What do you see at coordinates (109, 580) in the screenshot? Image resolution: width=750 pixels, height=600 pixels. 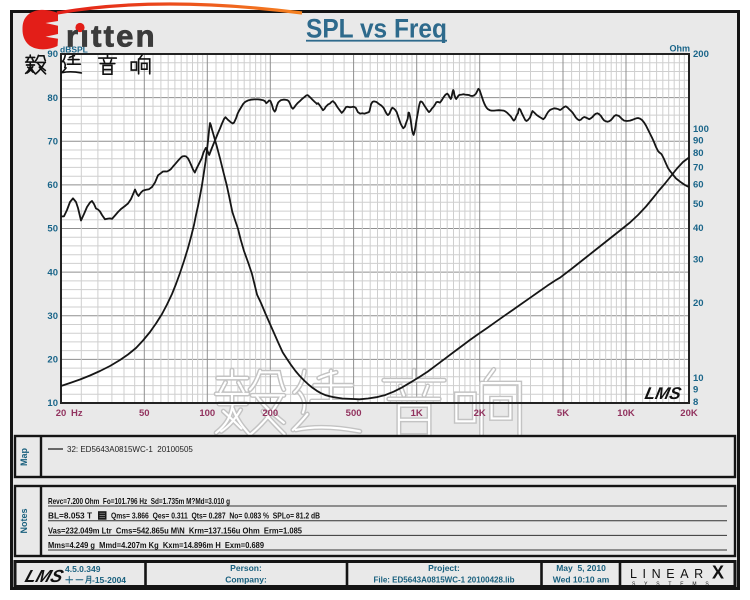 I see `svg-text: -15-2004` at bounding box center [109, 580].